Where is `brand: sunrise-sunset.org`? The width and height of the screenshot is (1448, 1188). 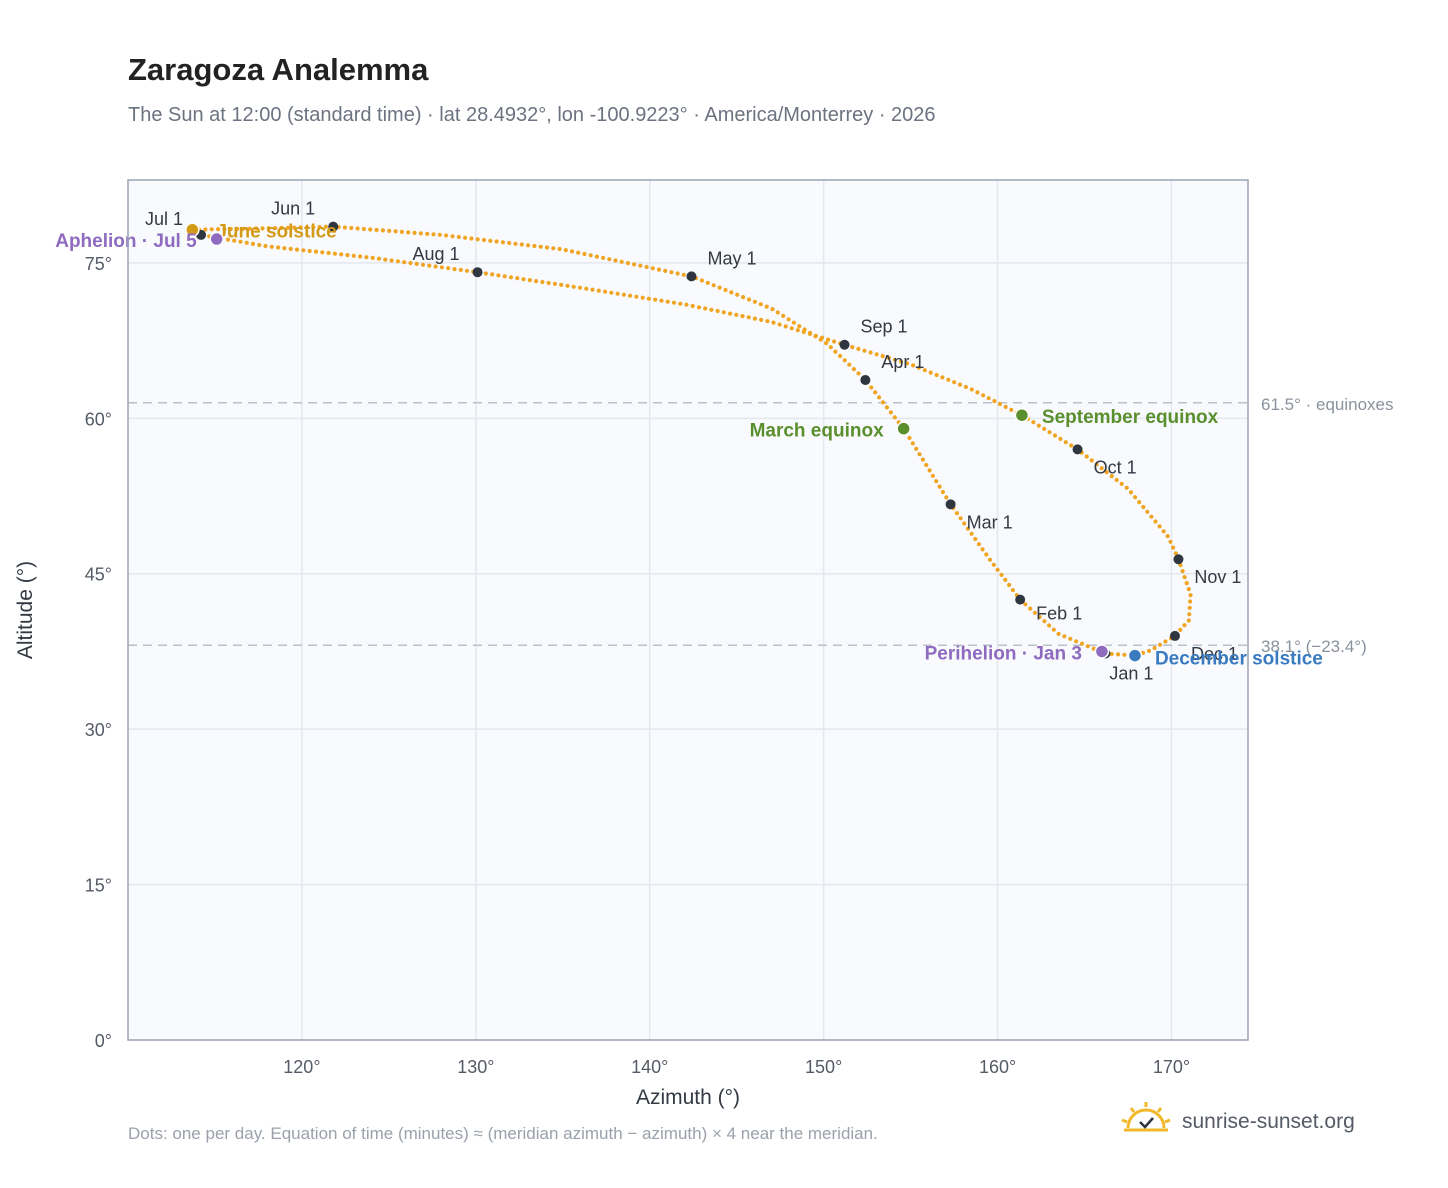 brand: sunrise-sunset.org is located at coordinates (1237, 1121).